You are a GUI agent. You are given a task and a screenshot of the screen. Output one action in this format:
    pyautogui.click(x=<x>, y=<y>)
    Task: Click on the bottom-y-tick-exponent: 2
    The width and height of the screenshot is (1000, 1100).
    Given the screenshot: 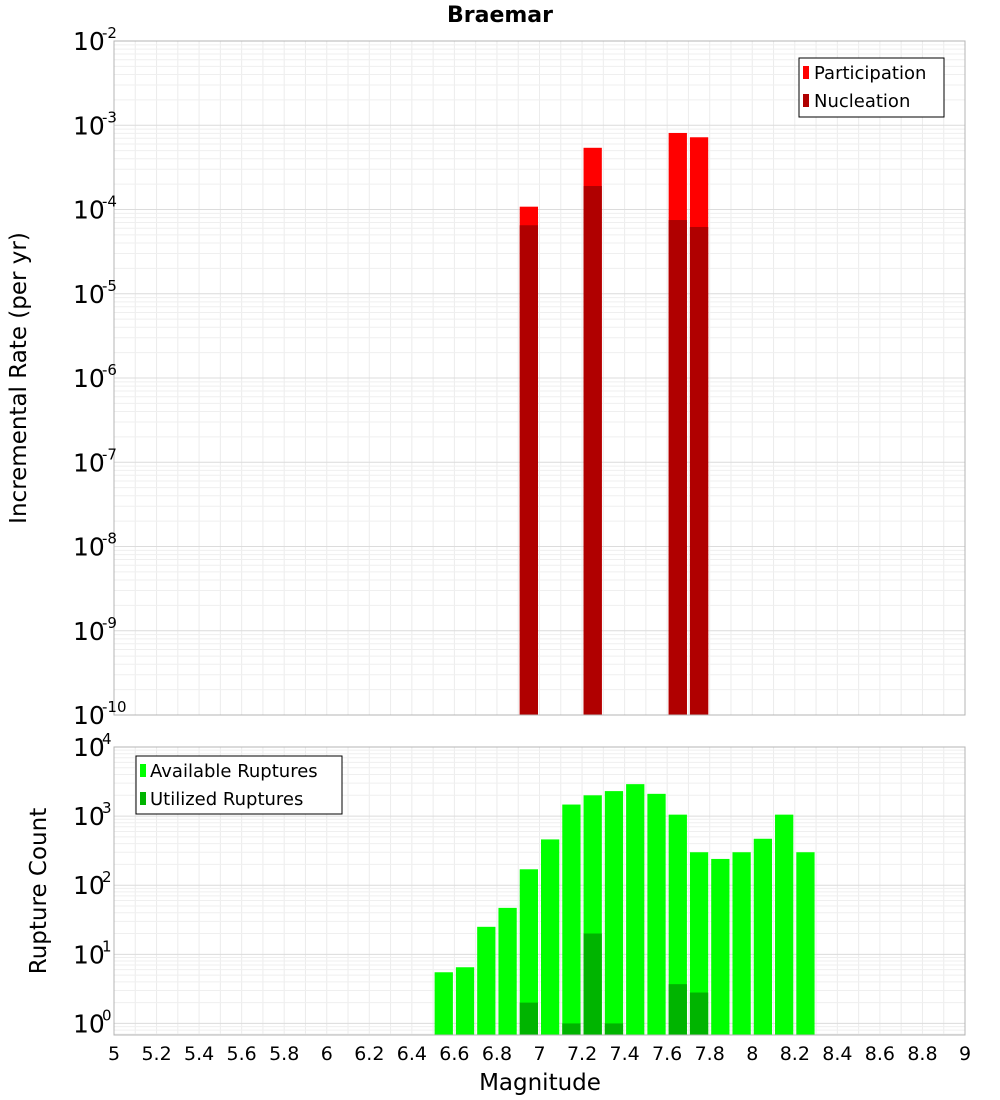 What is the action you would take?
    pyautogui.click(x=107, y=877)
    